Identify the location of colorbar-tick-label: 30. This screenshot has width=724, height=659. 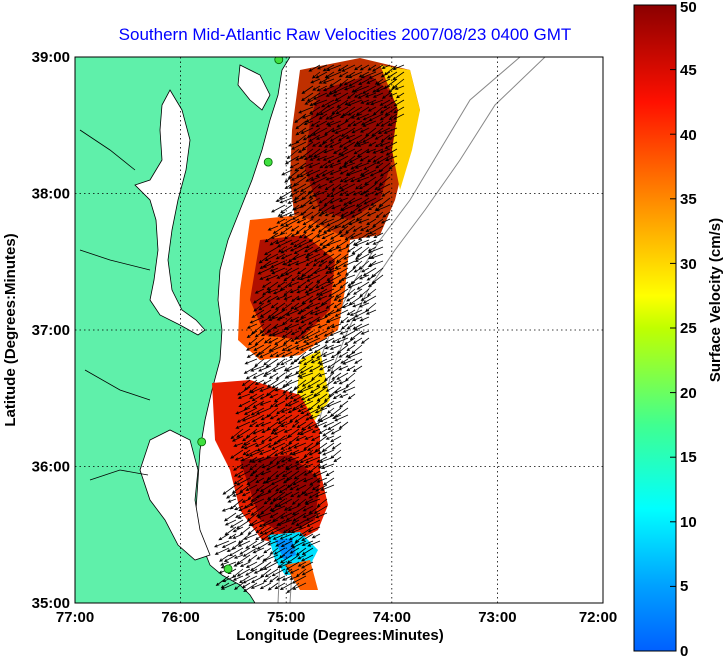
(688, 264).